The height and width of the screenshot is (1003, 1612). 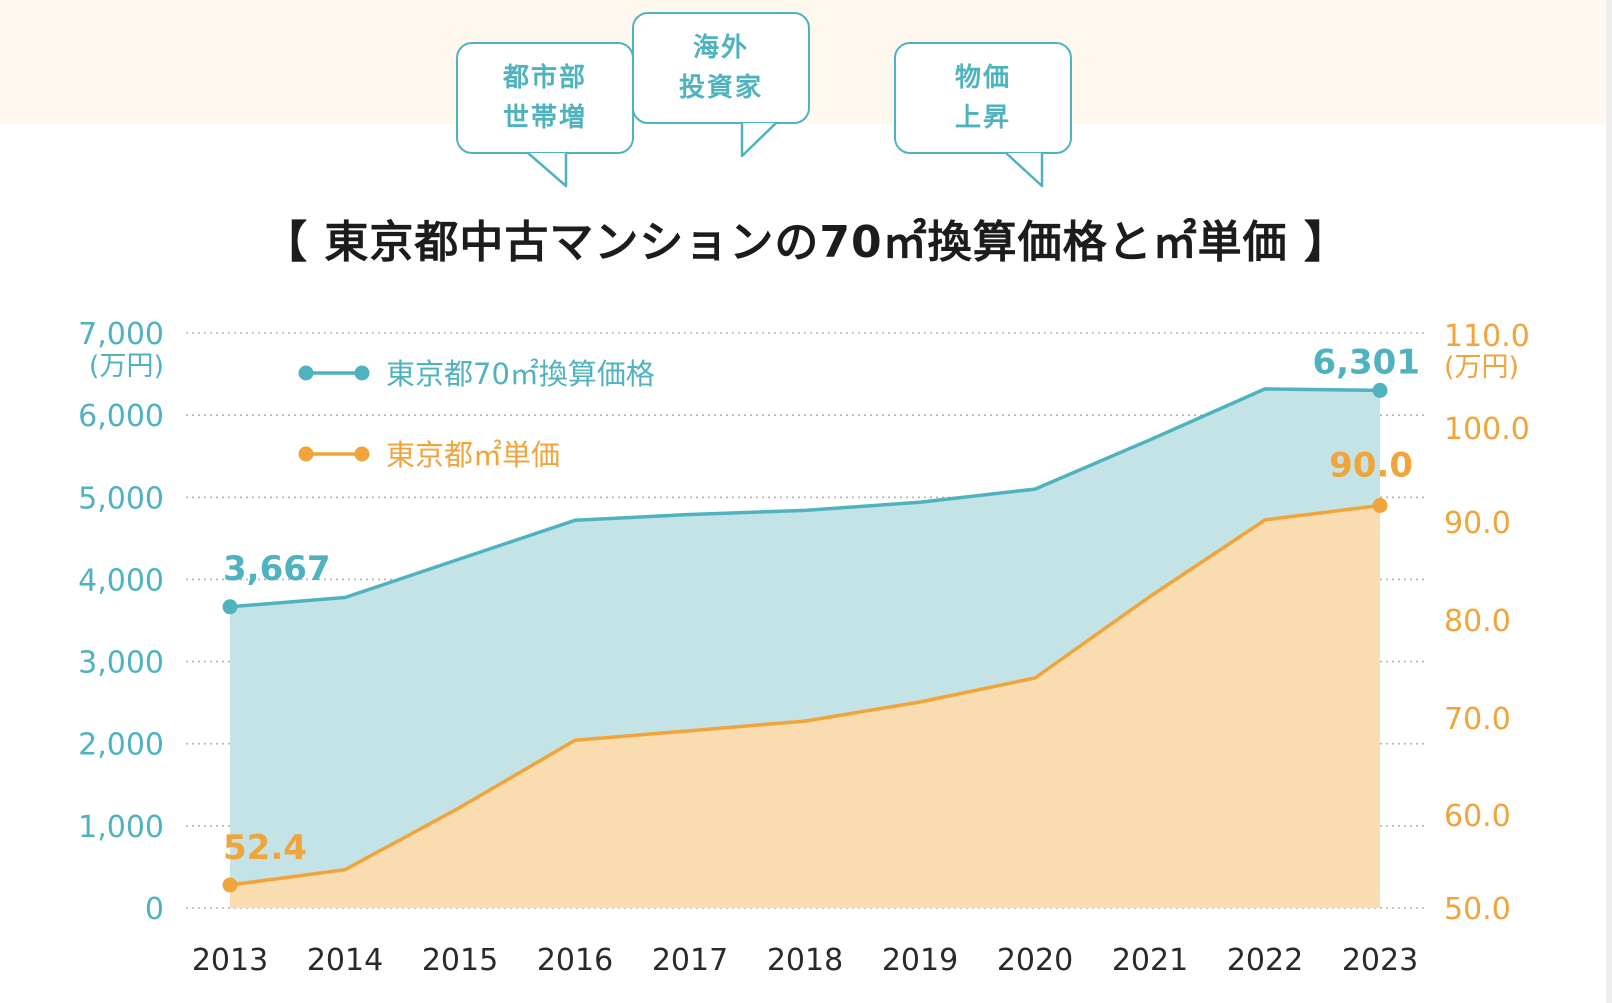 I want to click on right-axis-unit: (万円), so click(x=1481, y=367).